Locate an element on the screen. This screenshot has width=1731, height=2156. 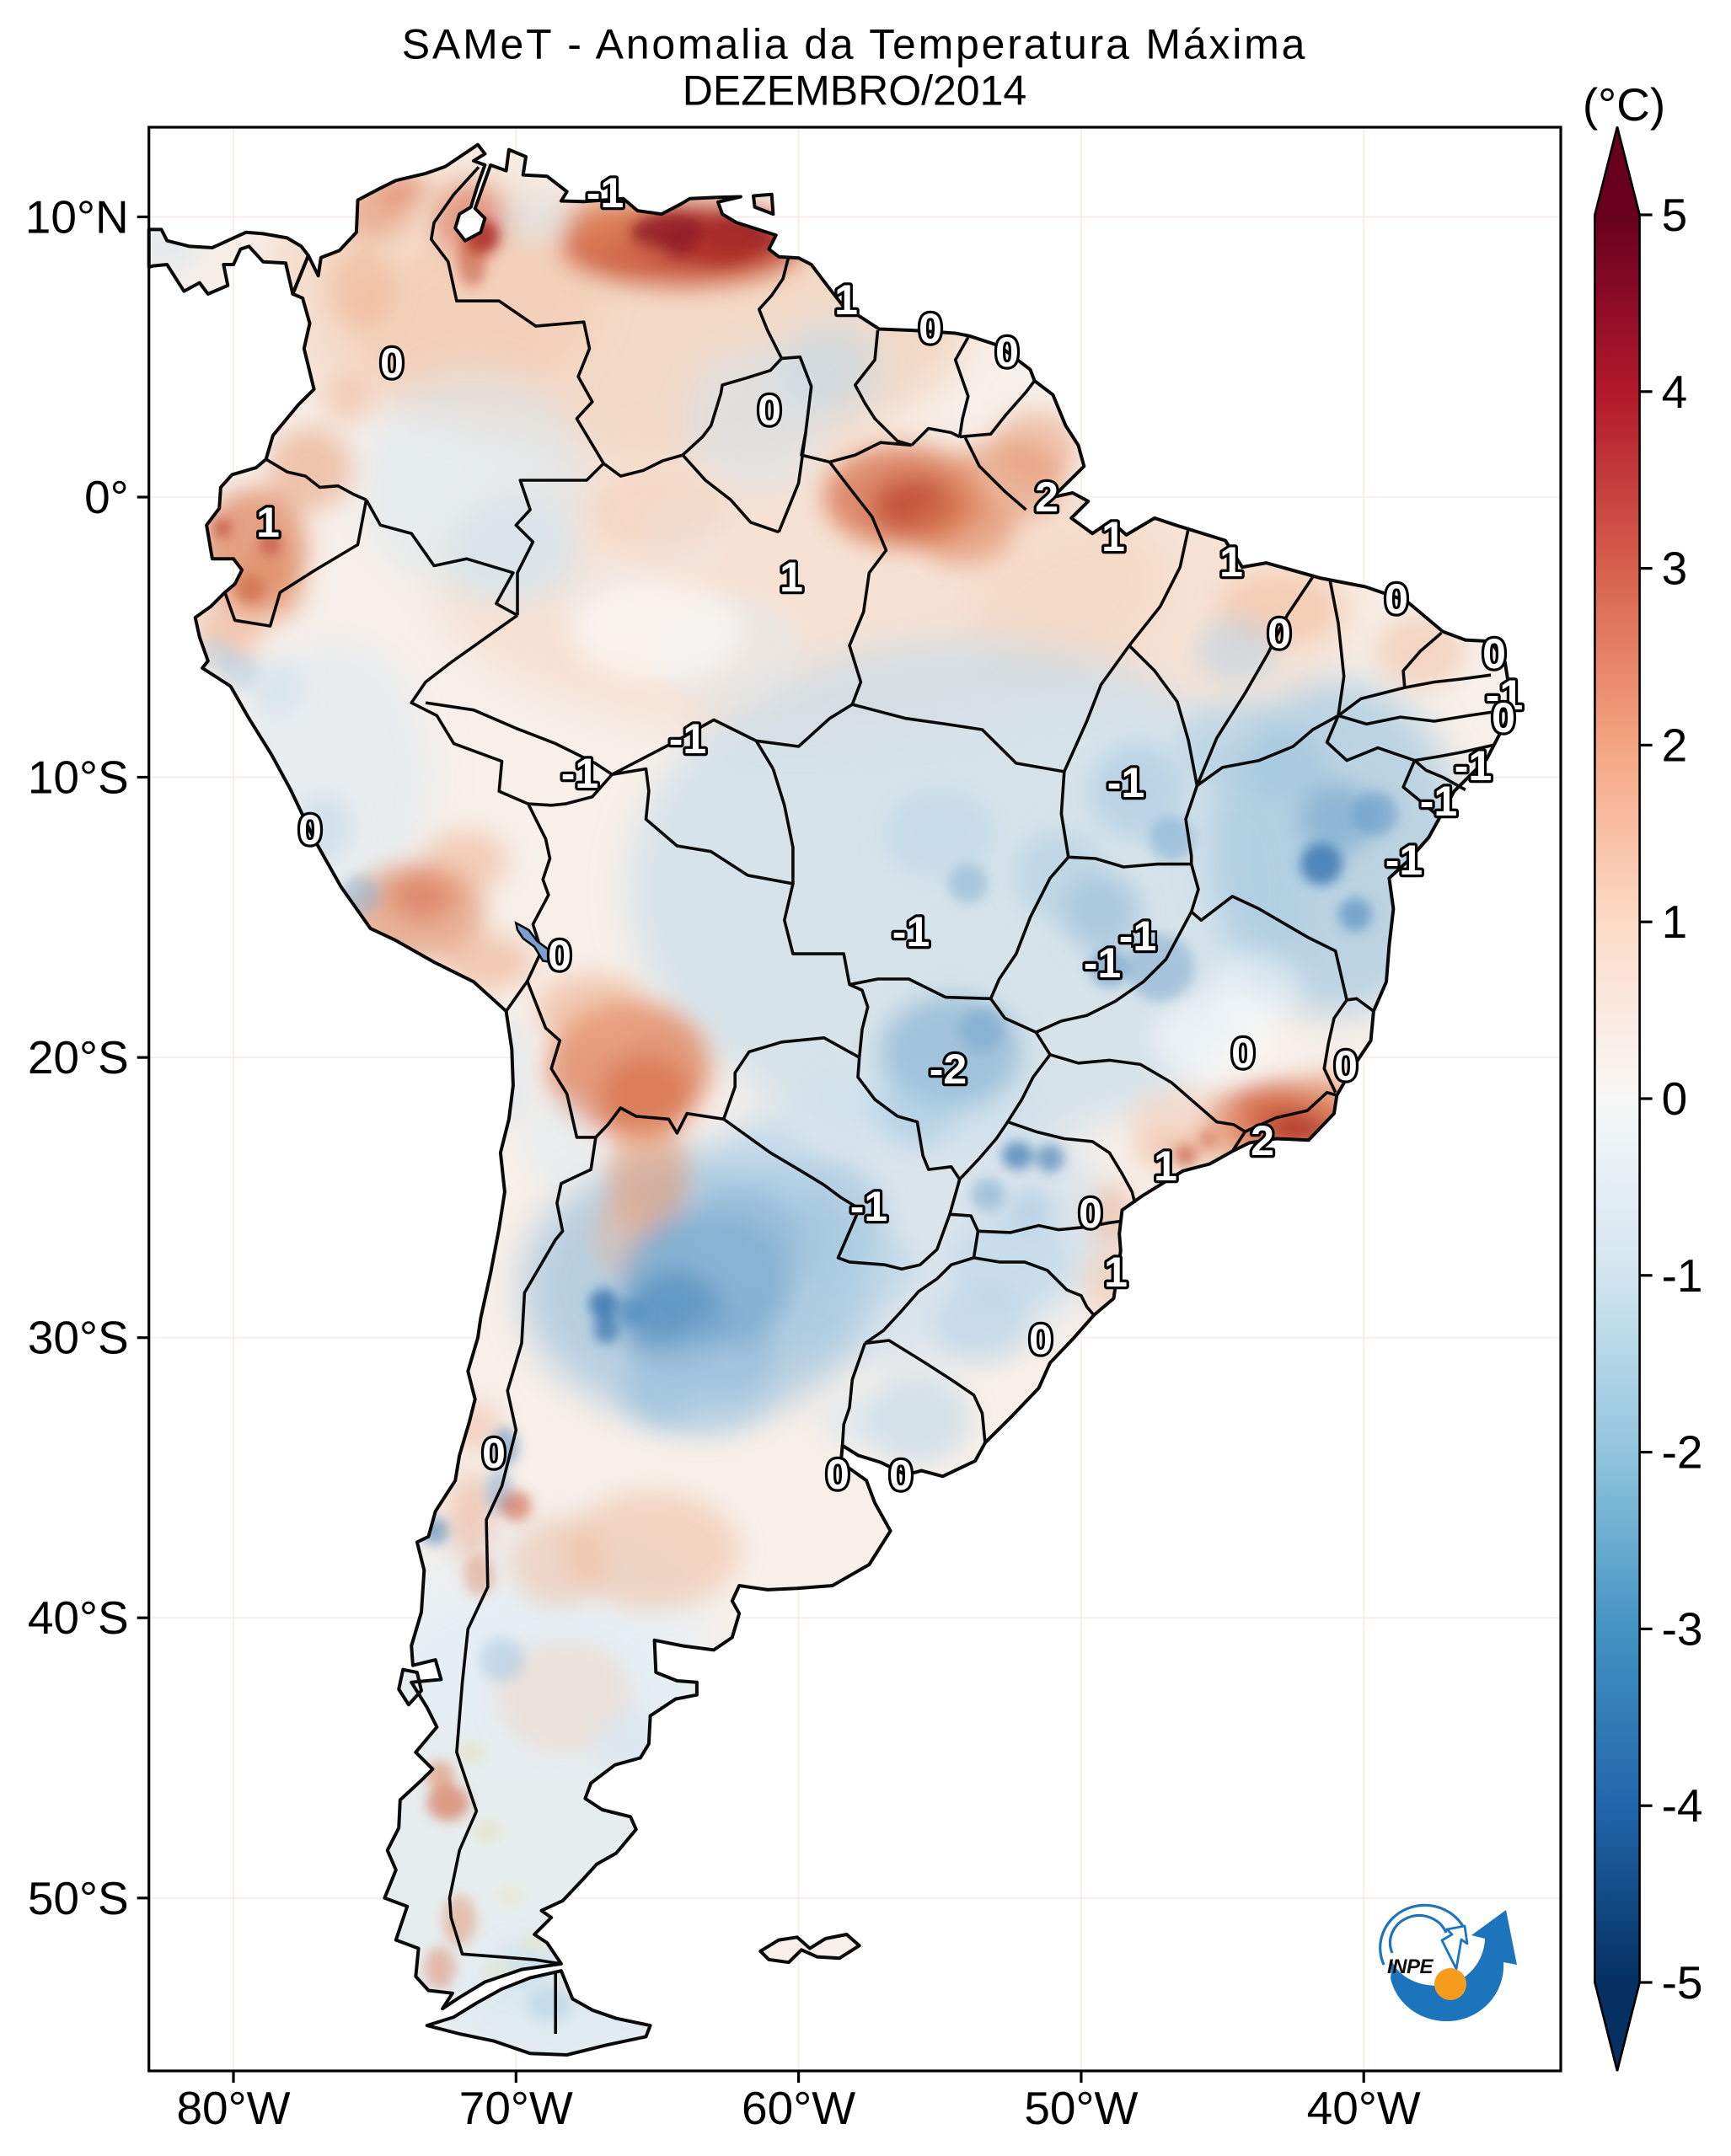
svg-text: 5 is located at coordinates (1675, 215).